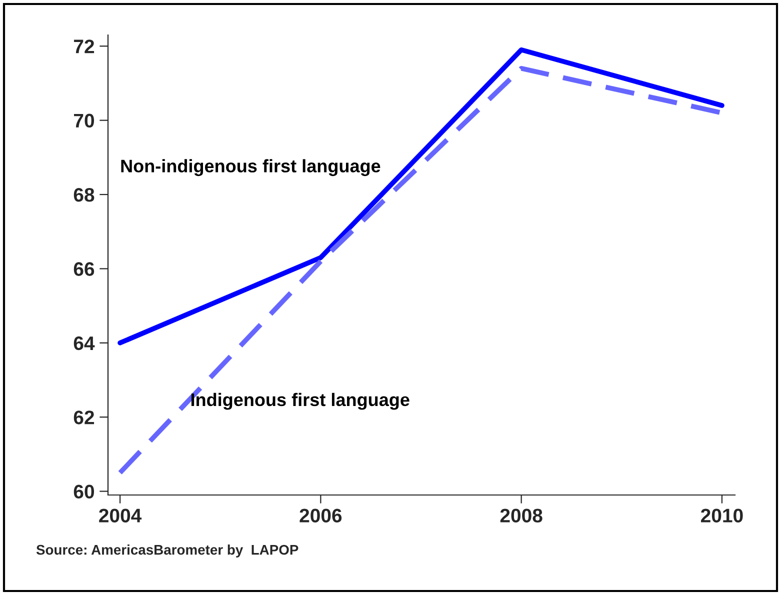  I want to click on x-tick-label: 2008, so click(521, 515).